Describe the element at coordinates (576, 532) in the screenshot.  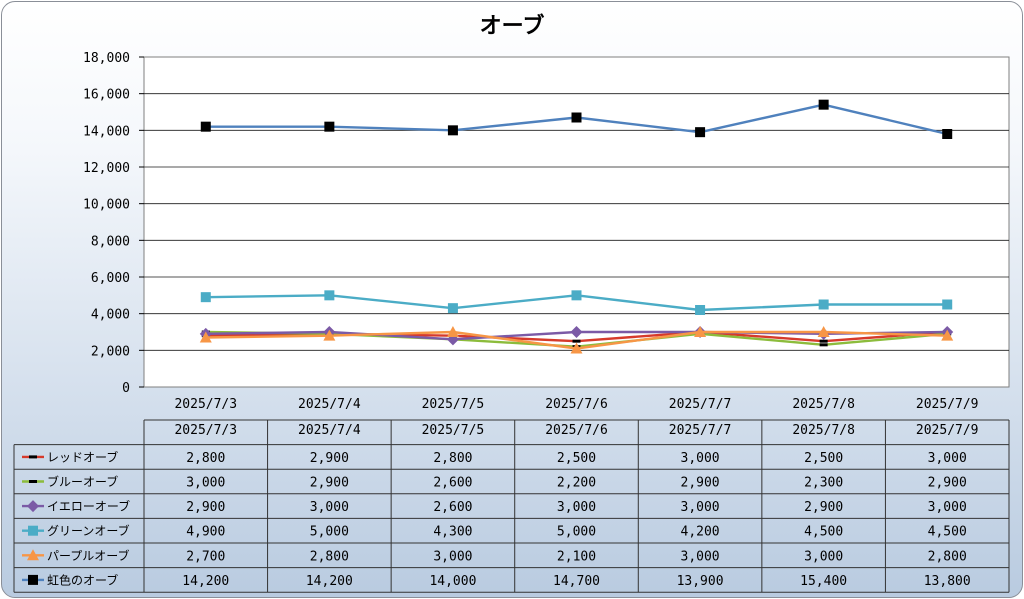
I see `table-cell: 5,000` at that location.